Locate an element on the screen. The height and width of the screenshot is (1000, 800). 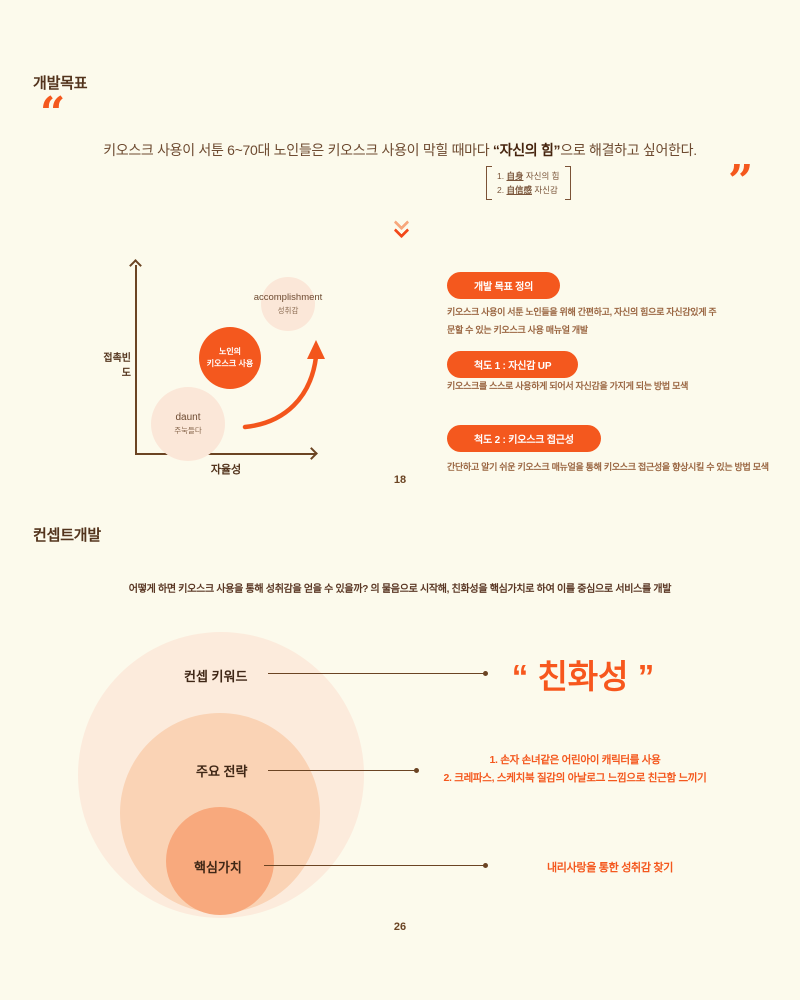
hanja-note: 1. 自身 자신의 힘 2. 自信感 자신감 is located at coordinates (528, 183).